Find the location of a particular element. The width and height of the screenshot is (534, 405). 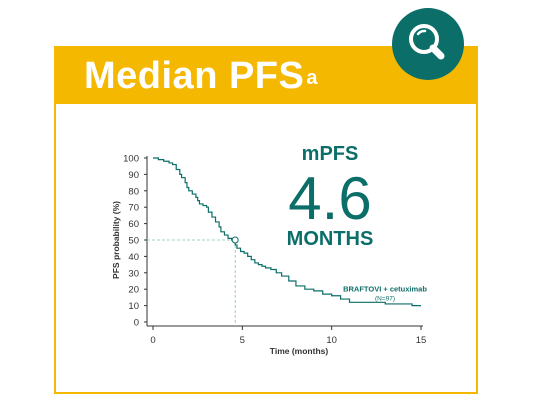

mpfs-value: 4.6 is located at coordinates (330, 198).